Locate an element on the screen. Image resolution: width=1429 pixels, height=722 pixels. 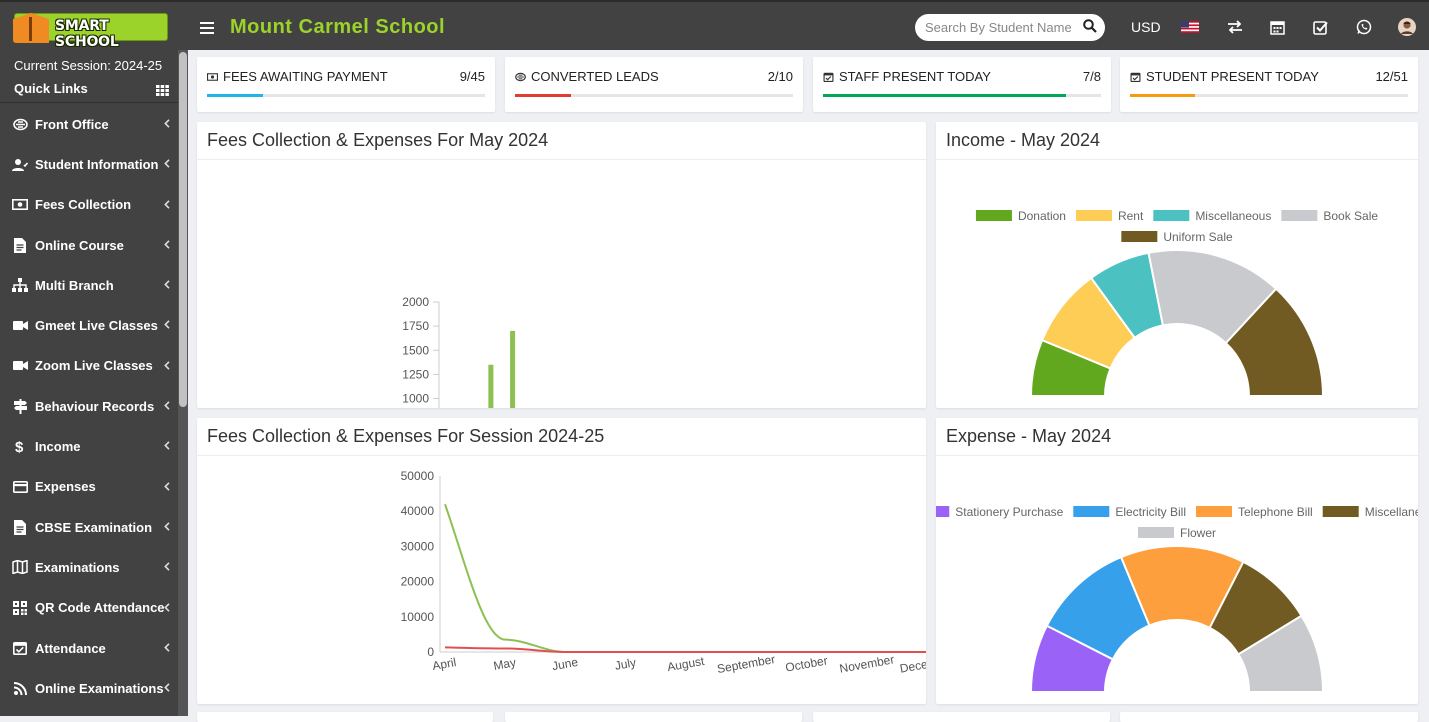
sidebar-item-expenses: Expenses is located at coordinates (89, 487).